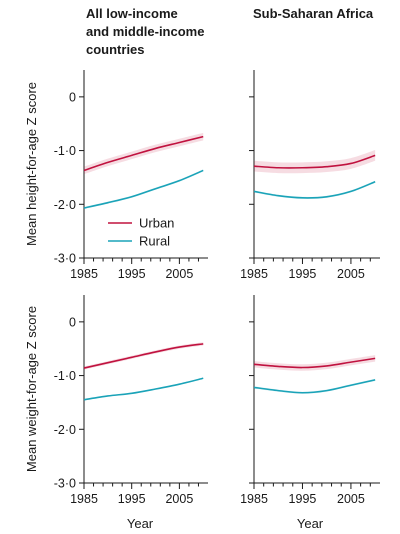 The width and height of the screenshot is (400, 534). Describe the element at coordinates (132, 13) in the screenshot. I see `column-title-left-line-1: All low-income` at that location.